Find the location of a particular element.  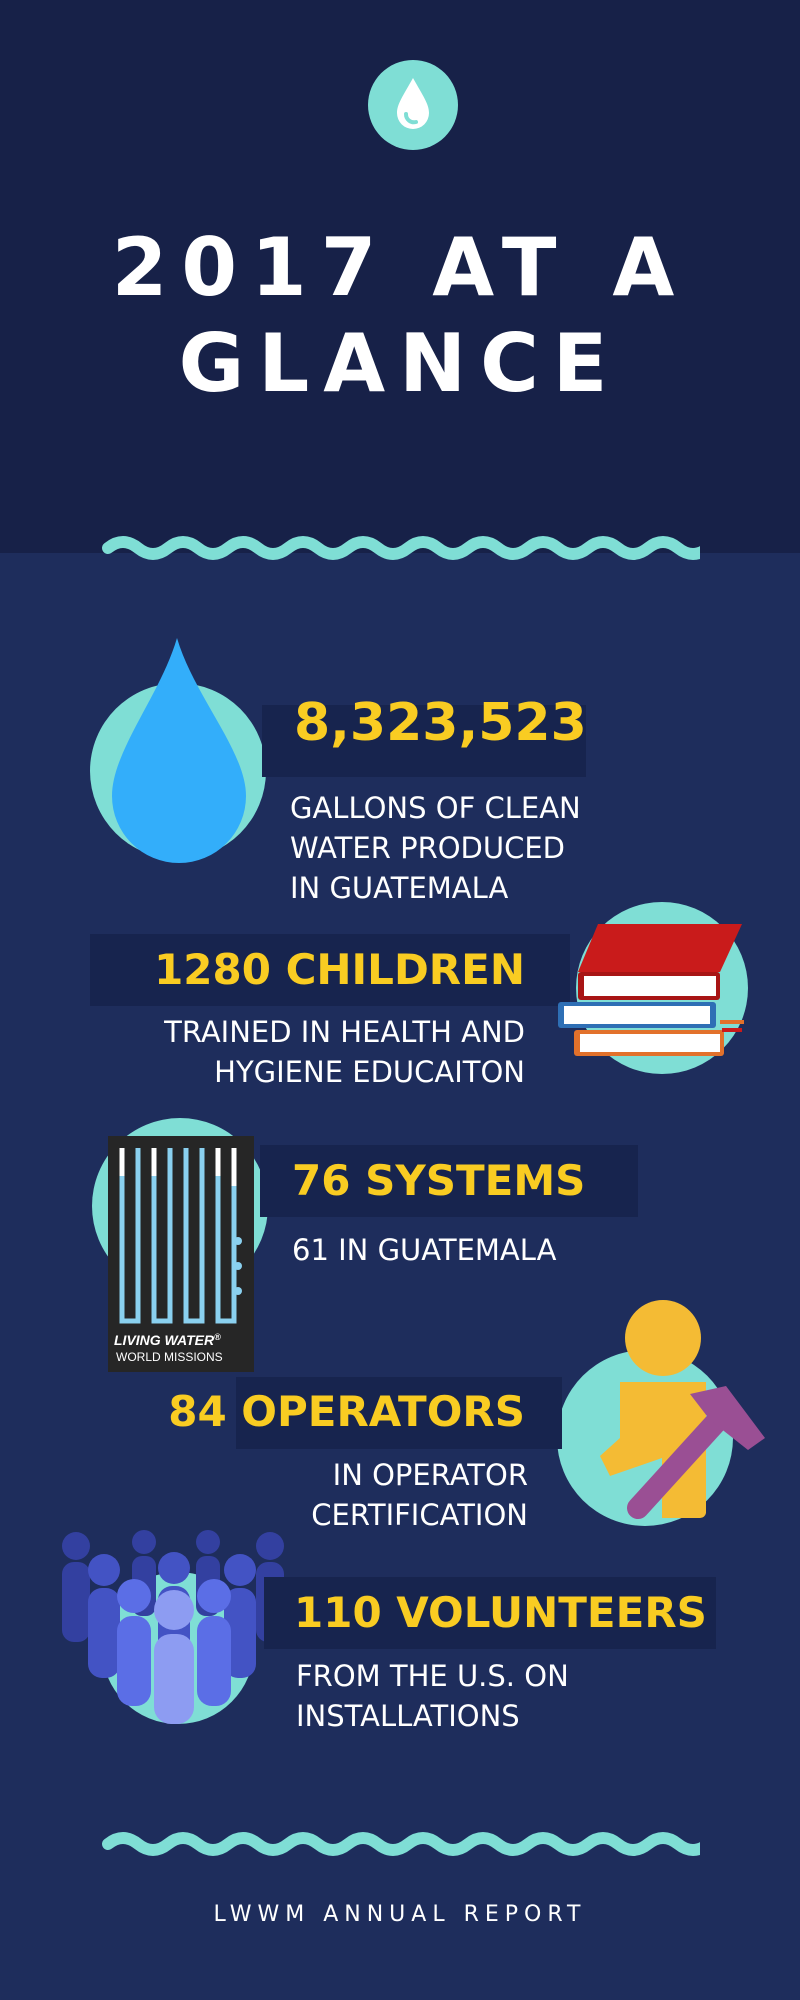

water-system-logo: LIVING WATER® WORLD MISSIONS is located at coordinates (181, 1254).